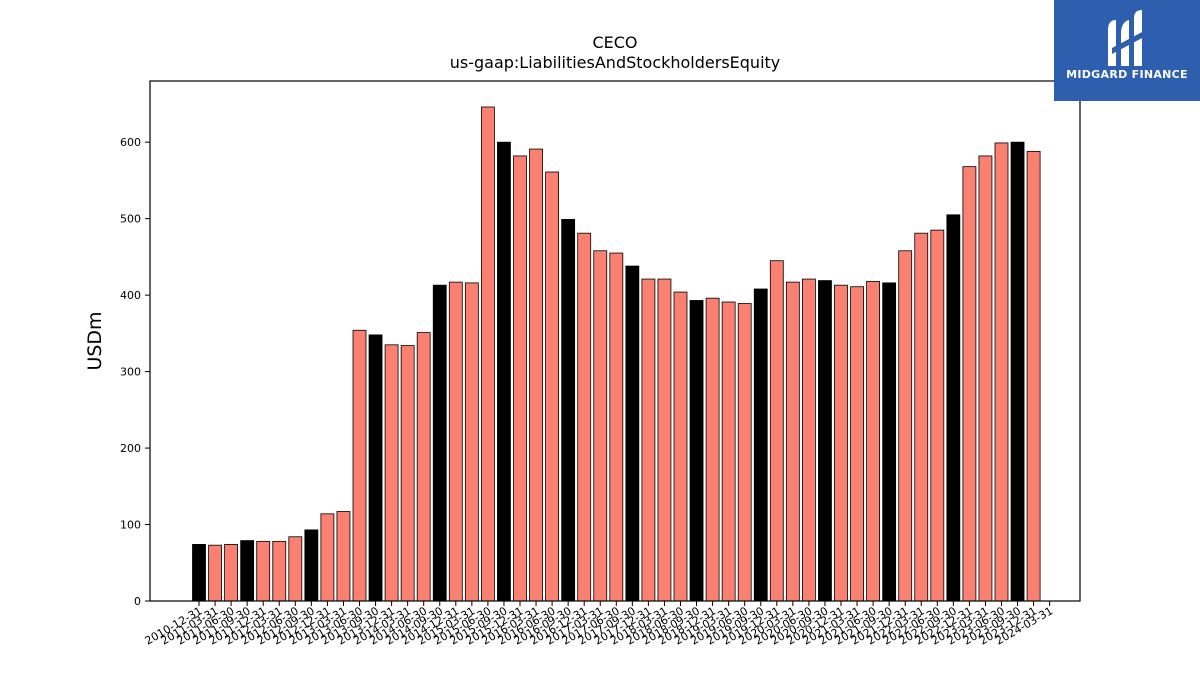  What do you see at coordinates (95, 340) in the screenshot?
I see `y-axis-label: USDm` at bounding box center [95, 340].